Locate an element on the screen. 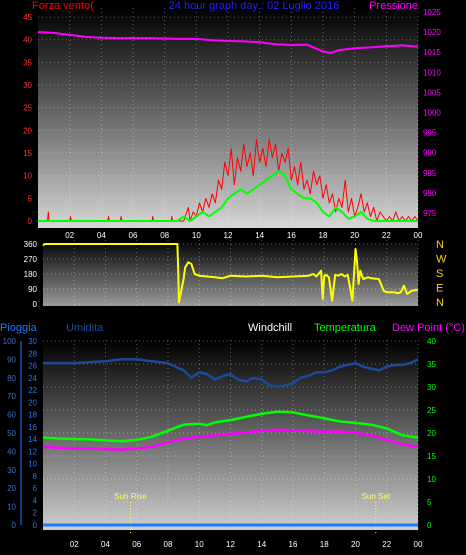 The height and width of the screenshot is (555, 466). temperature-label: Temperatura is located at coordinates (345, 328).